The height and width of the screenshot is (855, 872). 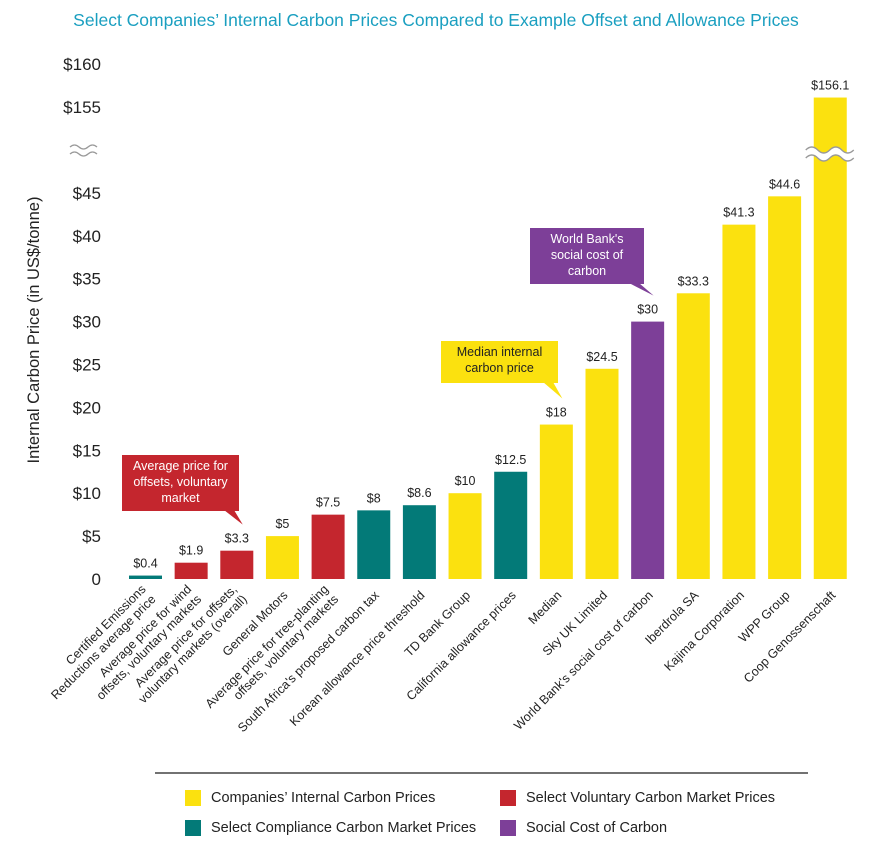 What do you see at coordinates (237, 539) in the screenshot?
I see `bar-value-label: $3.3` at bounding box center [237, 539].